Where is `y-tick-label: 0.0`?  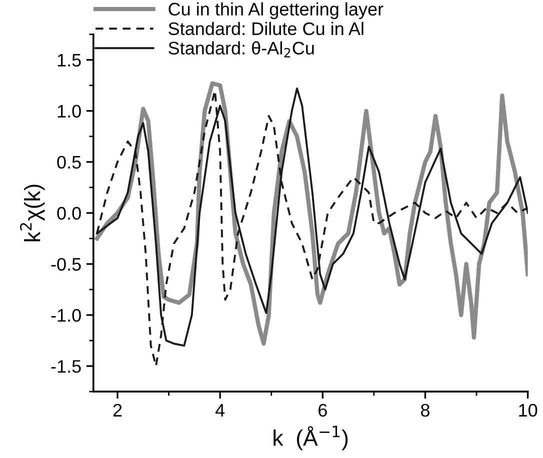
y-tick-label: 0.0 is located at coordinates (69, 213).